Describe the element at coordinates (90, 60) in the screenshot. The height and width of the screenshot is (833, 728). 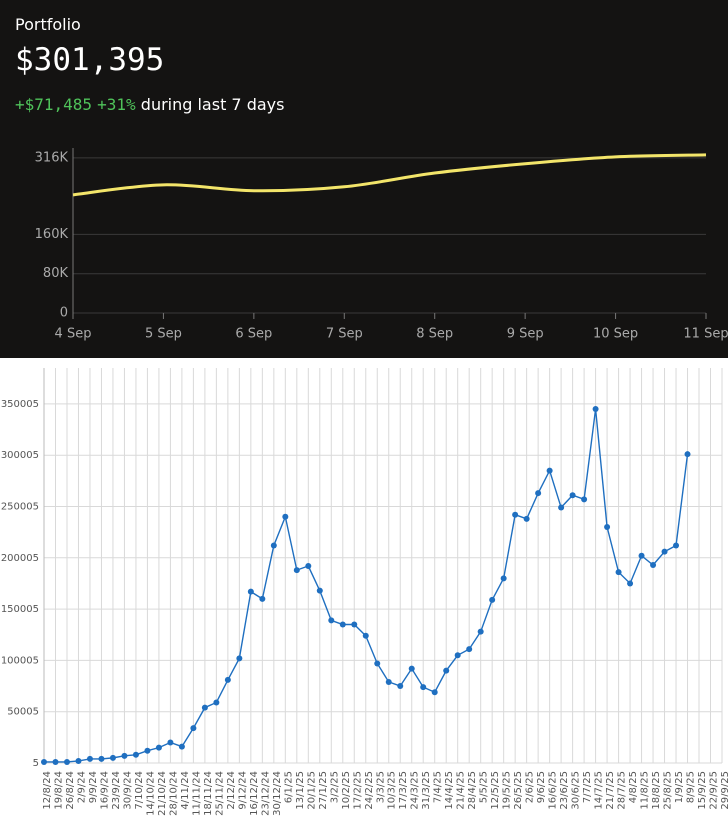
I see `portfolio-value: $301,395` at that location.